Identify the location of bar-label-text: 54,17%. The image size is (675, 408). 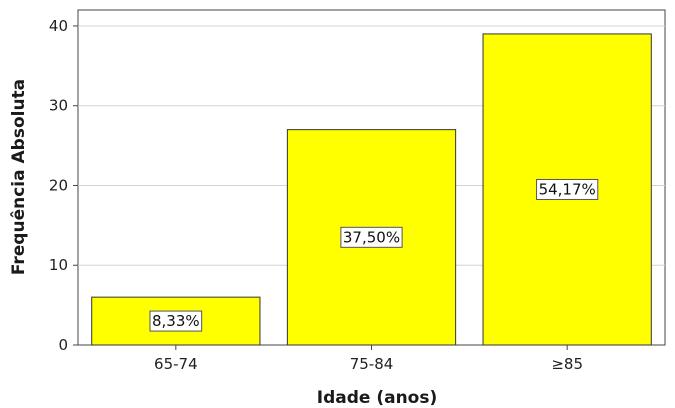
(567, 189).